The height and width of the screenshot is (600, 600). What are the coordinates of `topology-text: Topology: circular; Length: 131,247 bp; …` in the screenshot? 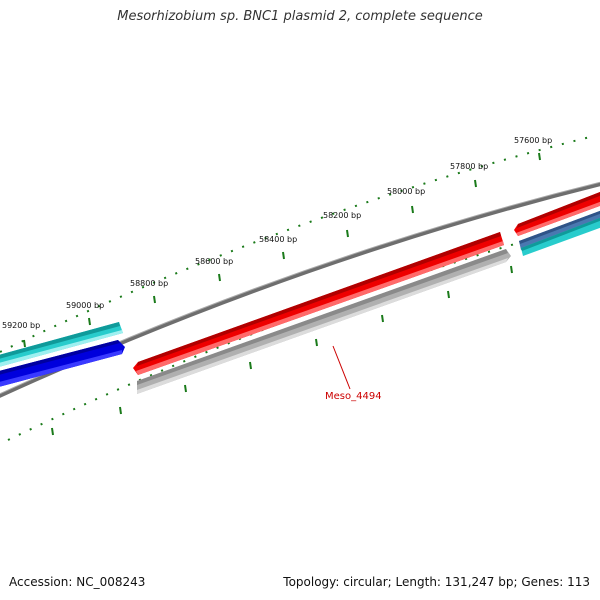 It's located at (436, 582).